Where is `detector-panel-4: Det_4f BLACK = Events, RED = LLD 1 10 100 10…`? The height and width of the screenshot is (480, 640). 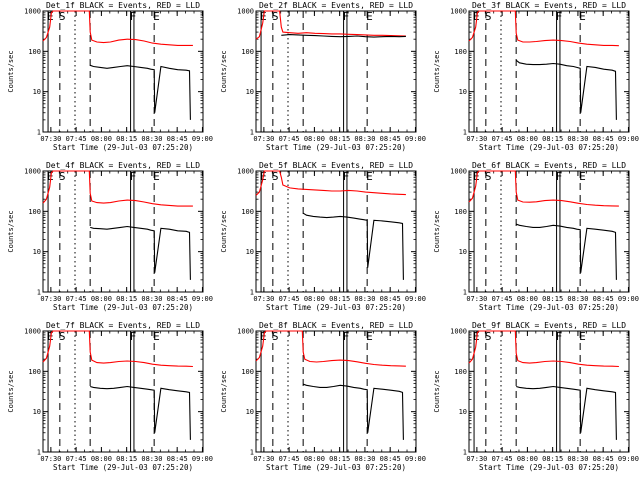
detector-panel-4: Det_4f BLACK = Events, RED = LLD 1 10 100 10… is located at coordinates (106, 240).